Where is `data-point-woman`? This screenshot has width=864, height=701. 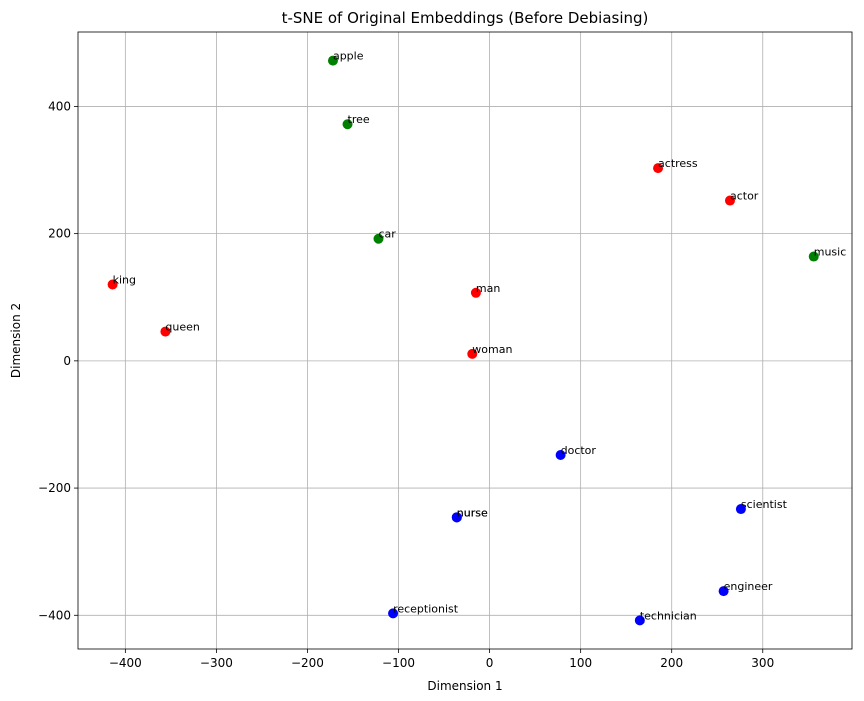
data-point-woman is located at coordinates (472, 353).